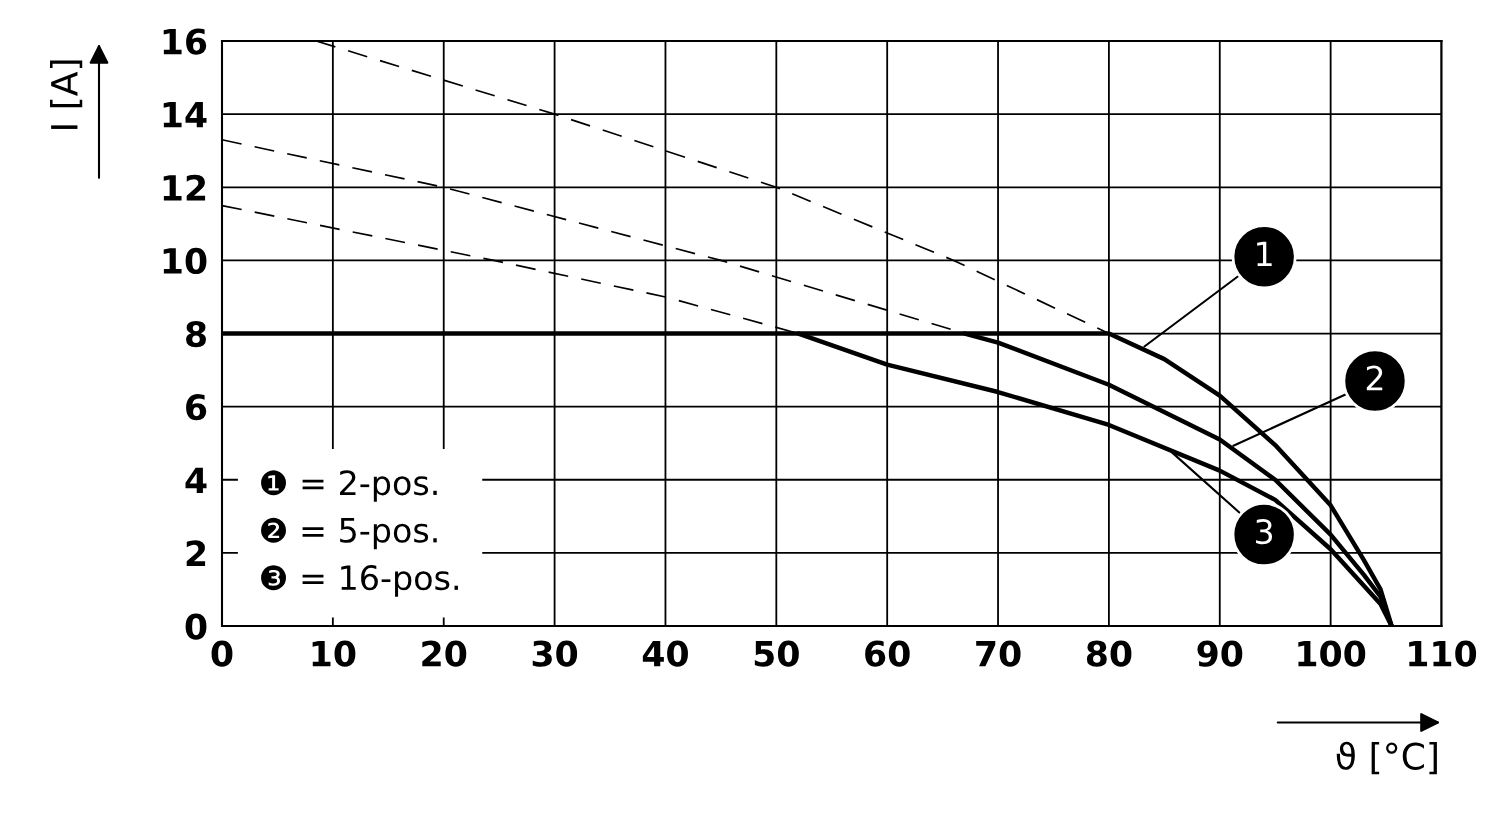 This screenshot has width=1500, height=821. I want to click on y-tick-label: 2, so click(196, 553).